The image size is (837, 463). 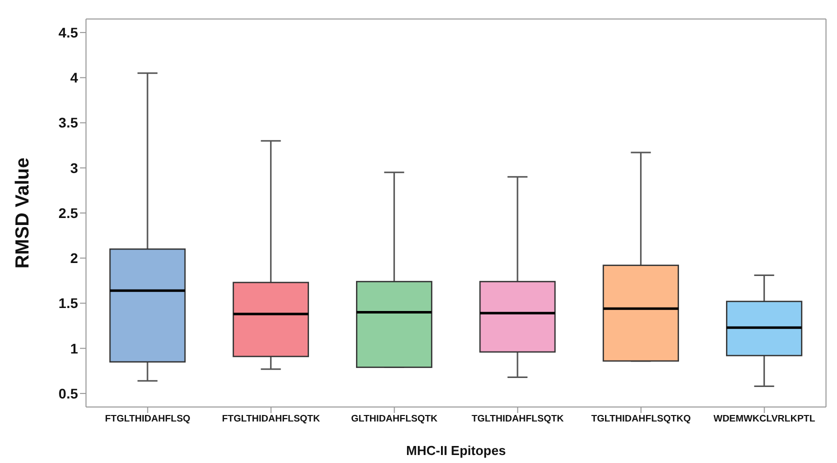 I want to click on y-tick-label: 2.5, so click(x=68, y=212).